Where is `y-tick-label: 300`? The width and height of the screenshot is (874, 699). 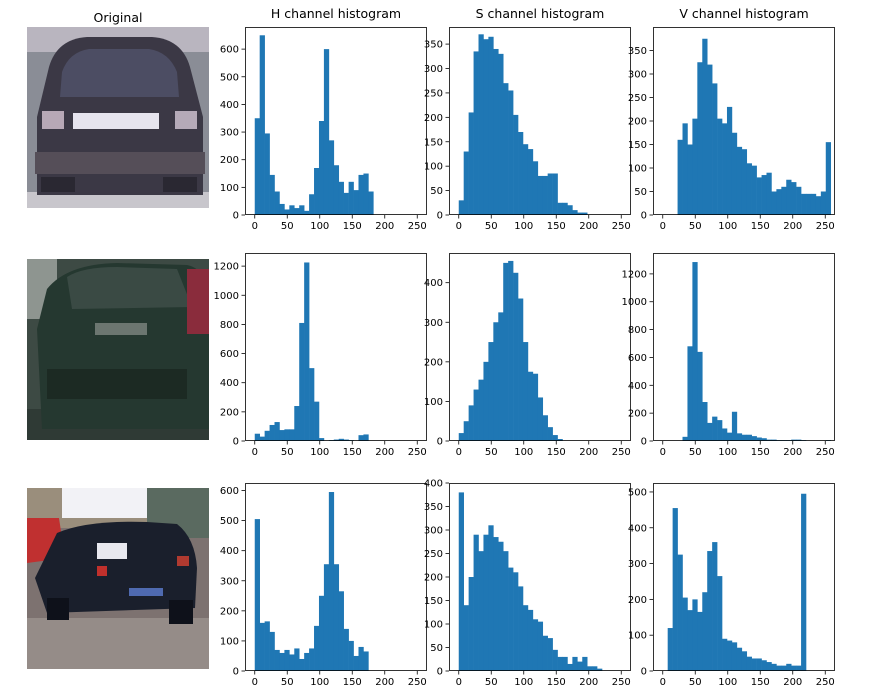 y-tick-label: 300 is located at coordinates (433, 69).